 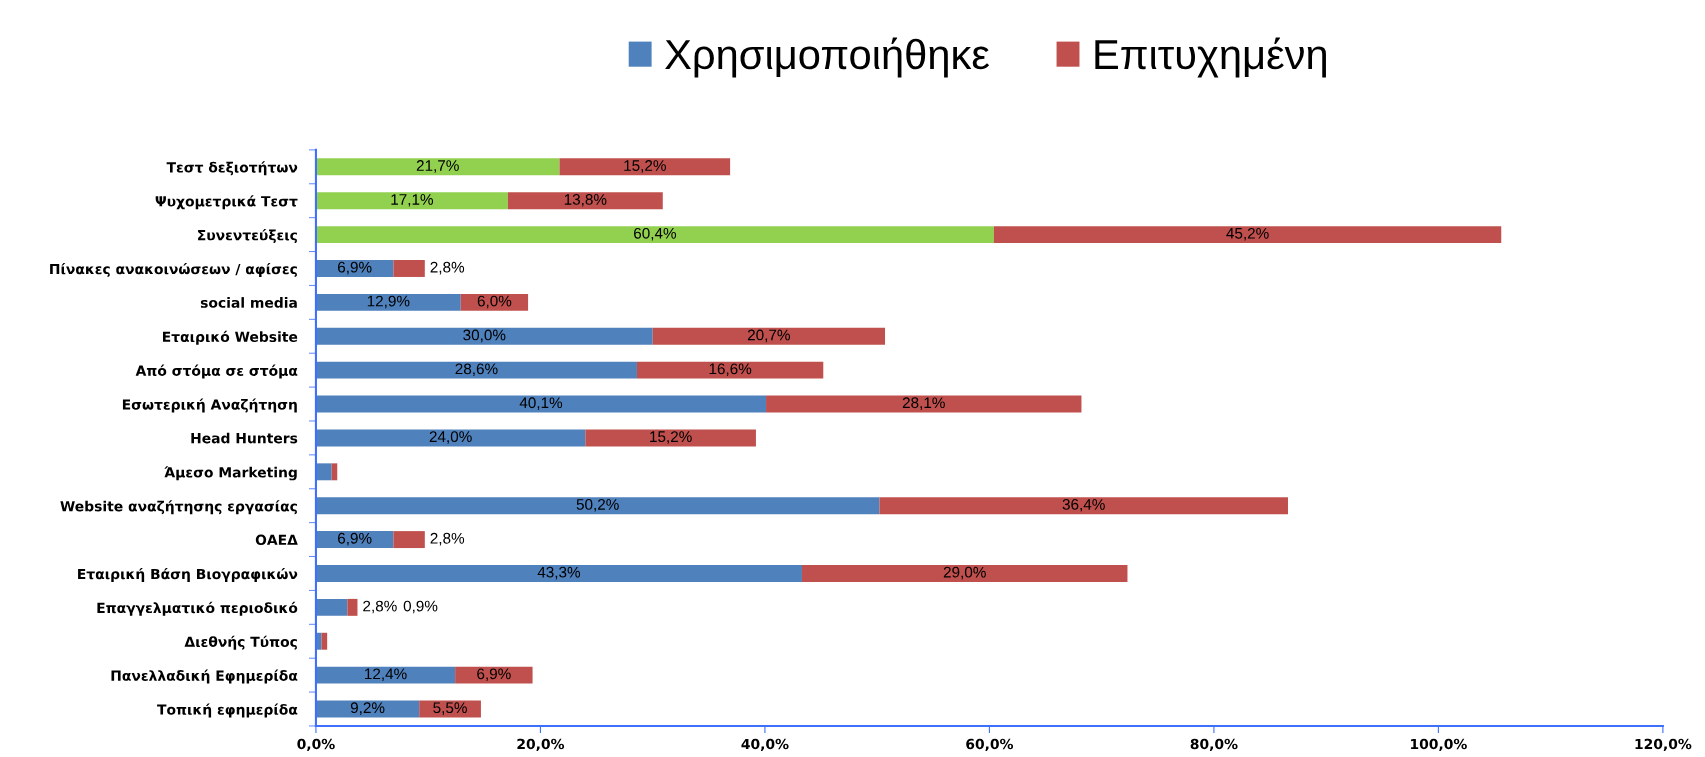 I want to click on data-label: 17,1%, so click(x=412, y=200).